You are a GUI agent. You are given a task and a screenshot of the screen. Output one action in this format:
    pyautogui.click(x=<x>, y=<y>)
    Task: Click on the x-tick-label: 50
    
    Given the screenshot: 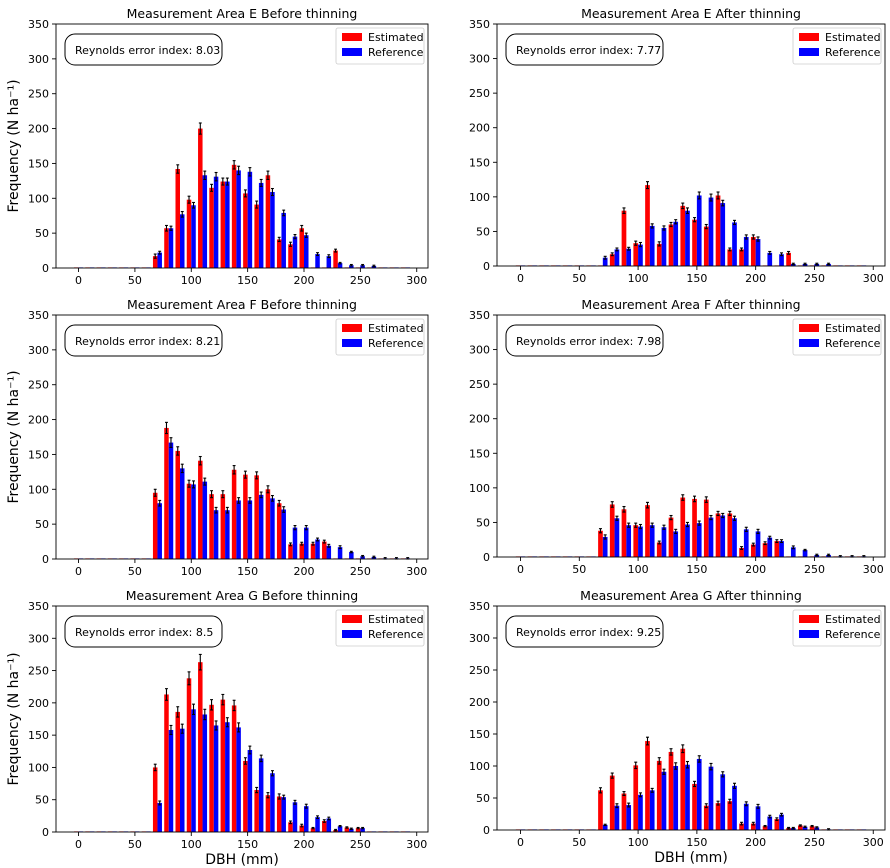 What is the action you would take?
    pyautogui.click(x=579, y=569)
    